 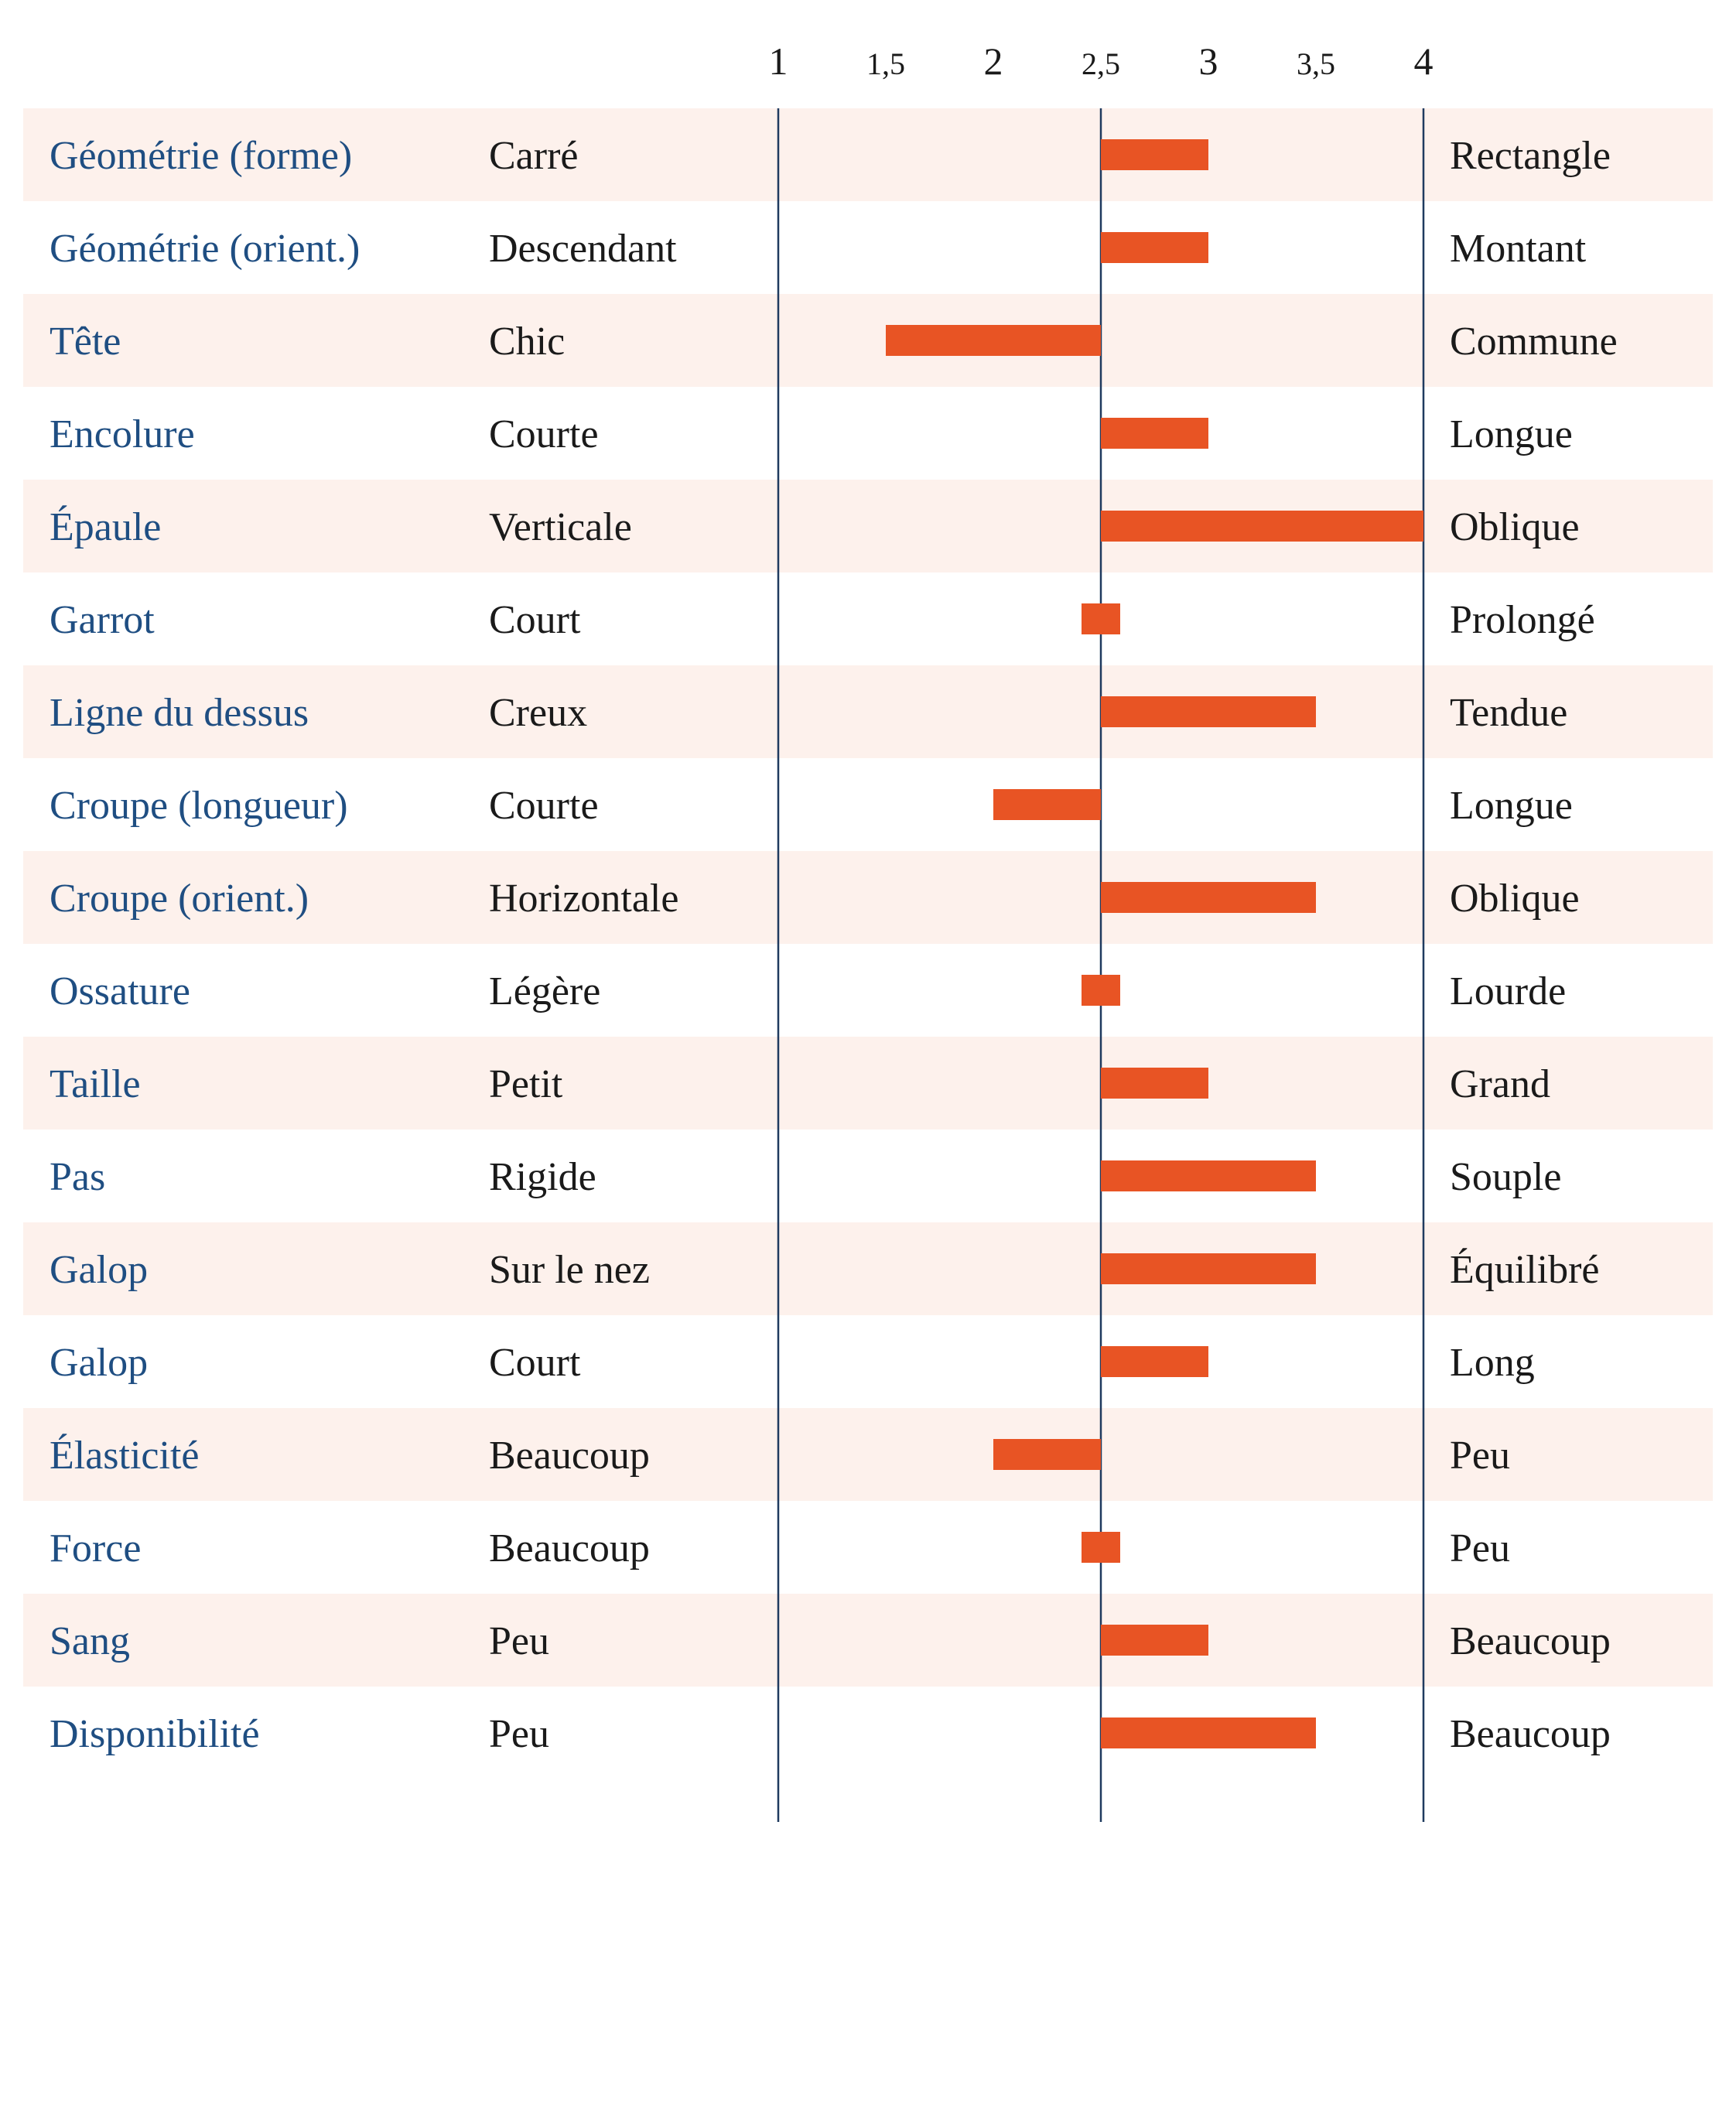 What do you see at coordinates (1505, 1177) in the screenshot?
I see `high-pole-label: Souple` at bounding box center [1505, 1177].